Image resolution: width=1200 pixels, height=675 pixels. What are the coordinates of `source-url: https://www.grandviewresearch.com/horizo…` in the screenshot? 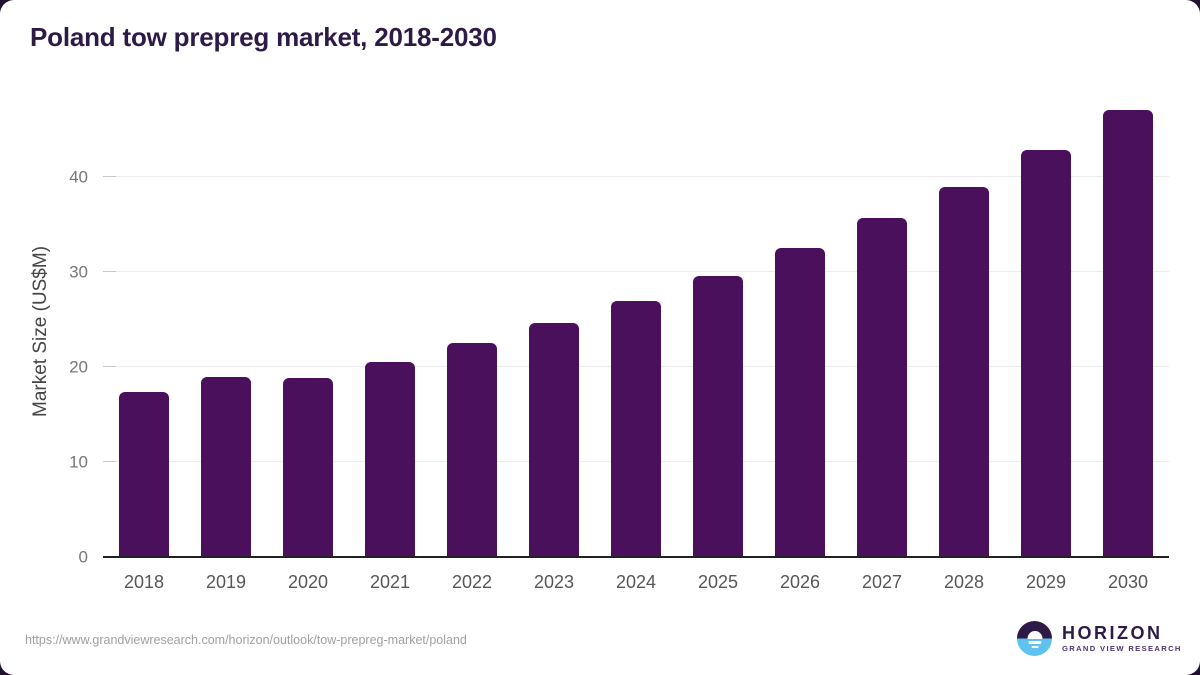 It's located at (246, 640).